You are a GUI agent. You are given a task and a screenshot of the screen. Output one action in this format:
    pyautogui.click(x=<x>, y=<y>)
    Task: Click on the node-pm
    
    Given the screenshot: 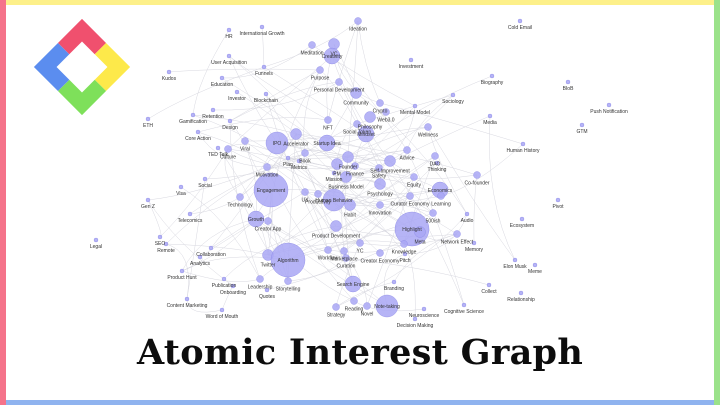 What is the action you would take?
    pyautogui.click(x=337, y=164)
    